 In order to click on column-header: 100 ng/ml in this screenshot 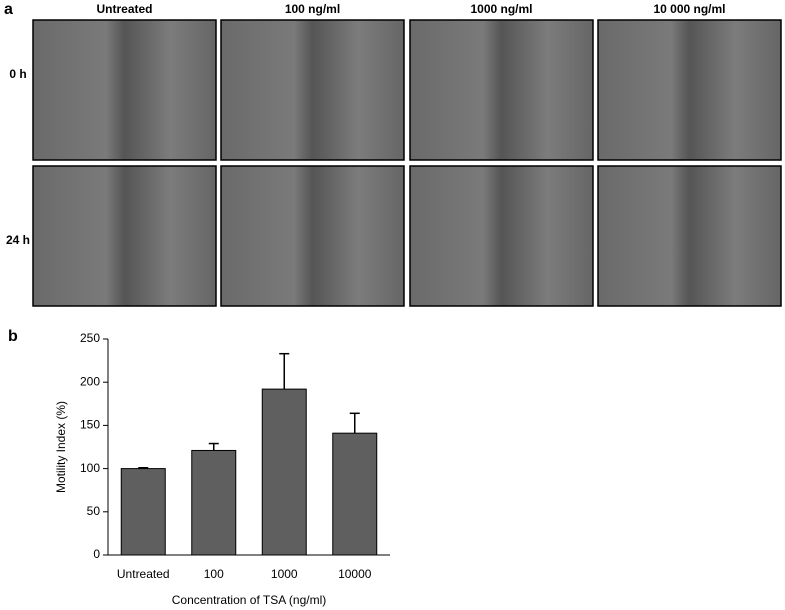, I will do `click(312, 9)`.